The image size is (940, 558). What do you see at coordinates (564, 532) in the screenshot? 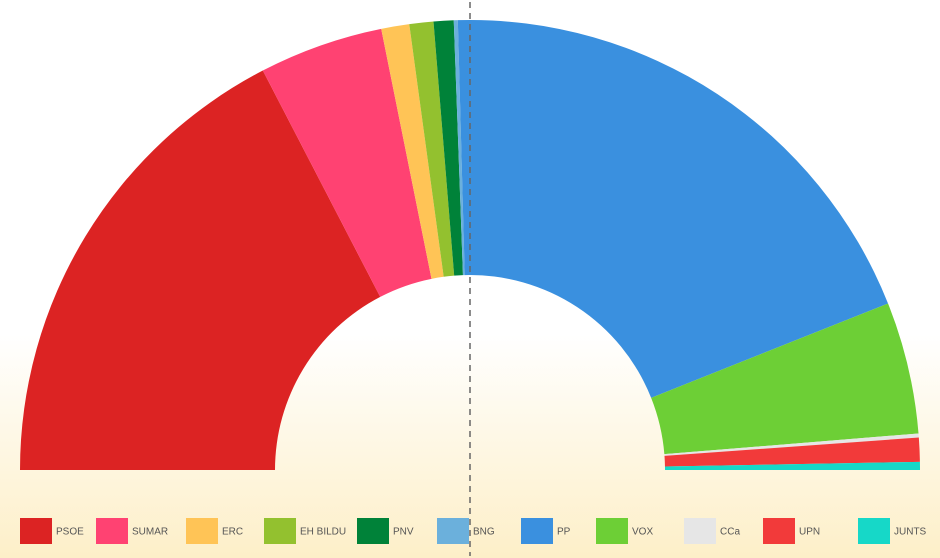
I see `legend-label: PP` at bounding box center [564, 532].